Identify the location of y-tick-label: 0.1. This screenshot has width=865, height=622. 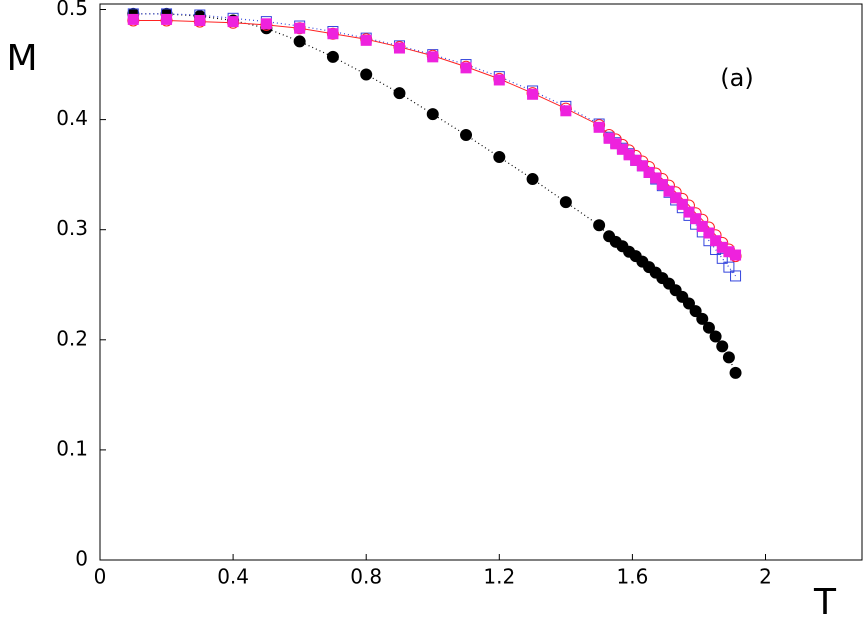
(72, 448).